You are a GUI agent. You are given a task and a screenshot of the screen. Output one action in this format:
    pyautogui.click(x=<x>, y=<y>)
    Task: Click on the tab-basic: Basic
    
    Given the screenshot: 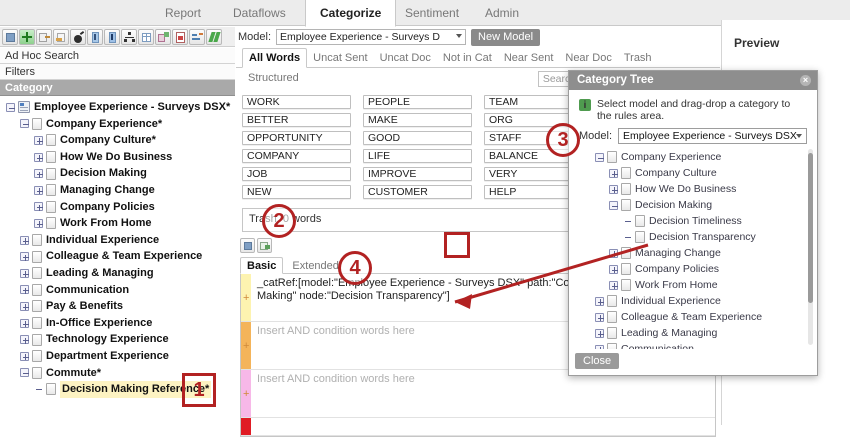 What is the action you would take?
    pyautogui.click(x=262, y=265)
    